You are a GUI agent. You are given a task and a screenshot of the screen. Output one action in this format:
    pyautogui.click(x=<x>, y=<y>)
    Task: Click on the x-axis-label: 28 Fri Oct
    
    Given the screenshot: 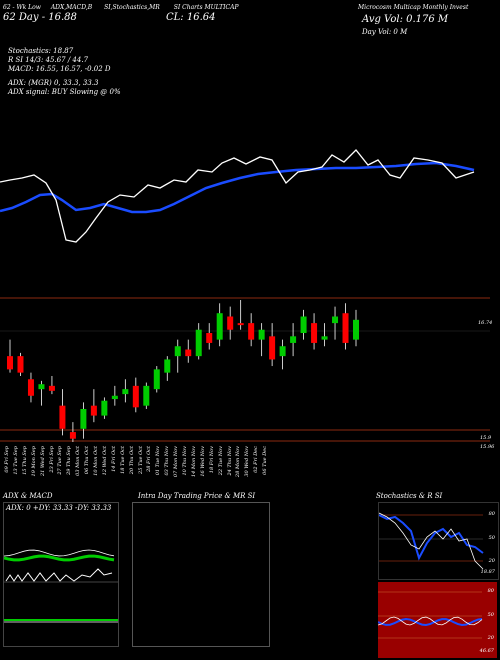 What is the action you would take?
    pyautogui.click(x=149, y=459)
    